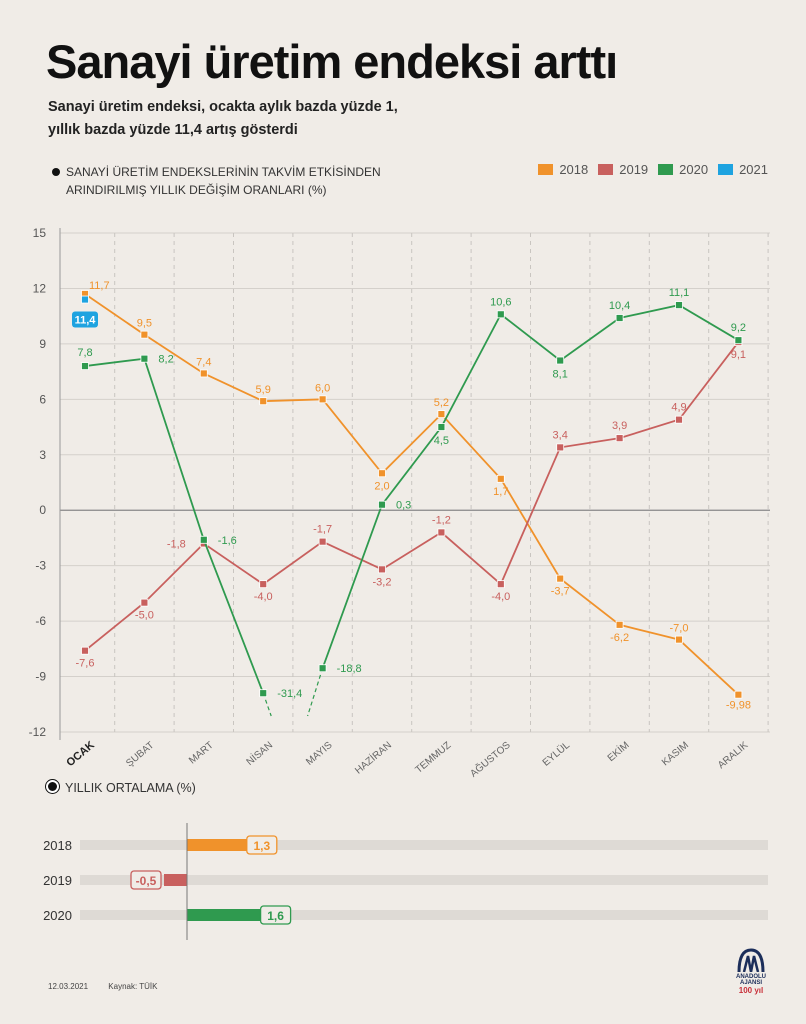  I want to click on series-line-2020, so click(174, 525).